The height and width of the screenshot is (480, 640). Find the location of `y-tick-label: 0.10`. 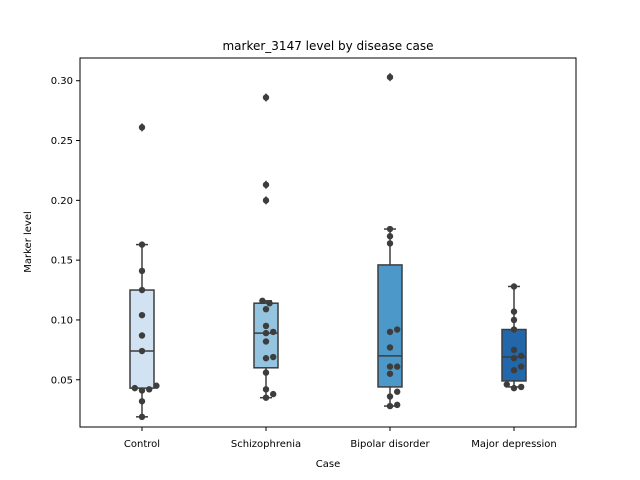

y-tick-label: 0.10 is located at coordinates (62, 320).